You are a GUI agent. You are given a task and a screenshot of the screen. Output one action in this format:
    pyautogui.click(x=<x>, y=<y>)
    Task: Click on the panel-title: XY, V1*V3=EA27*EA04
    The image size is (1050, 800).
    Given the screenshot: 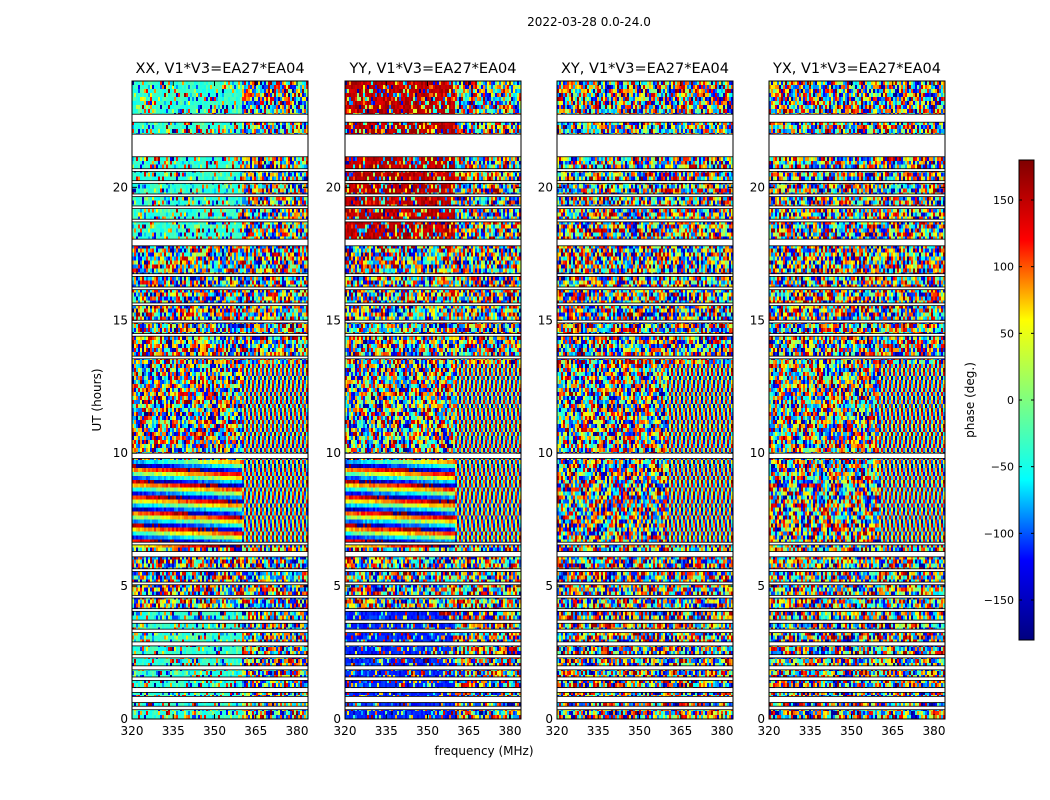 What is the action you would take?
    pyautogui.click(x=645, y=69)
    